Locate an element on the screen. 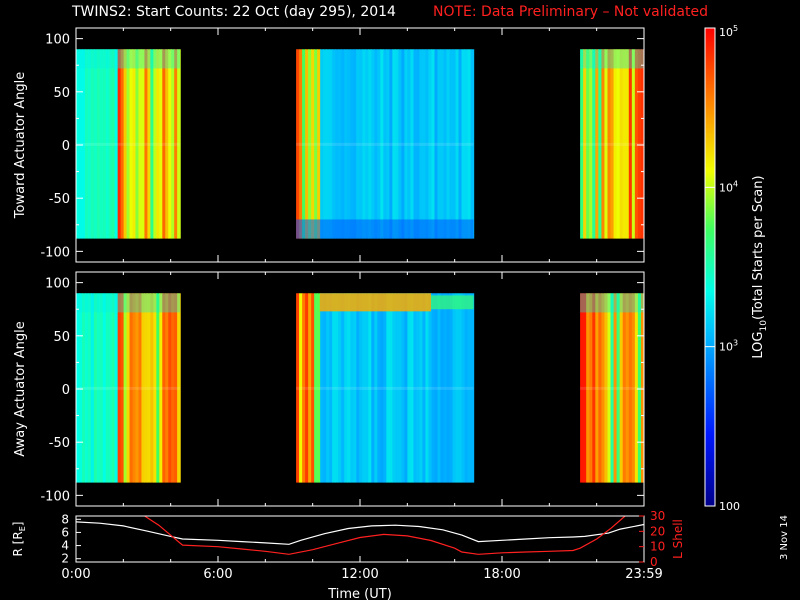  x-tick-label: 6:00 is located at coordinates (217, 574).